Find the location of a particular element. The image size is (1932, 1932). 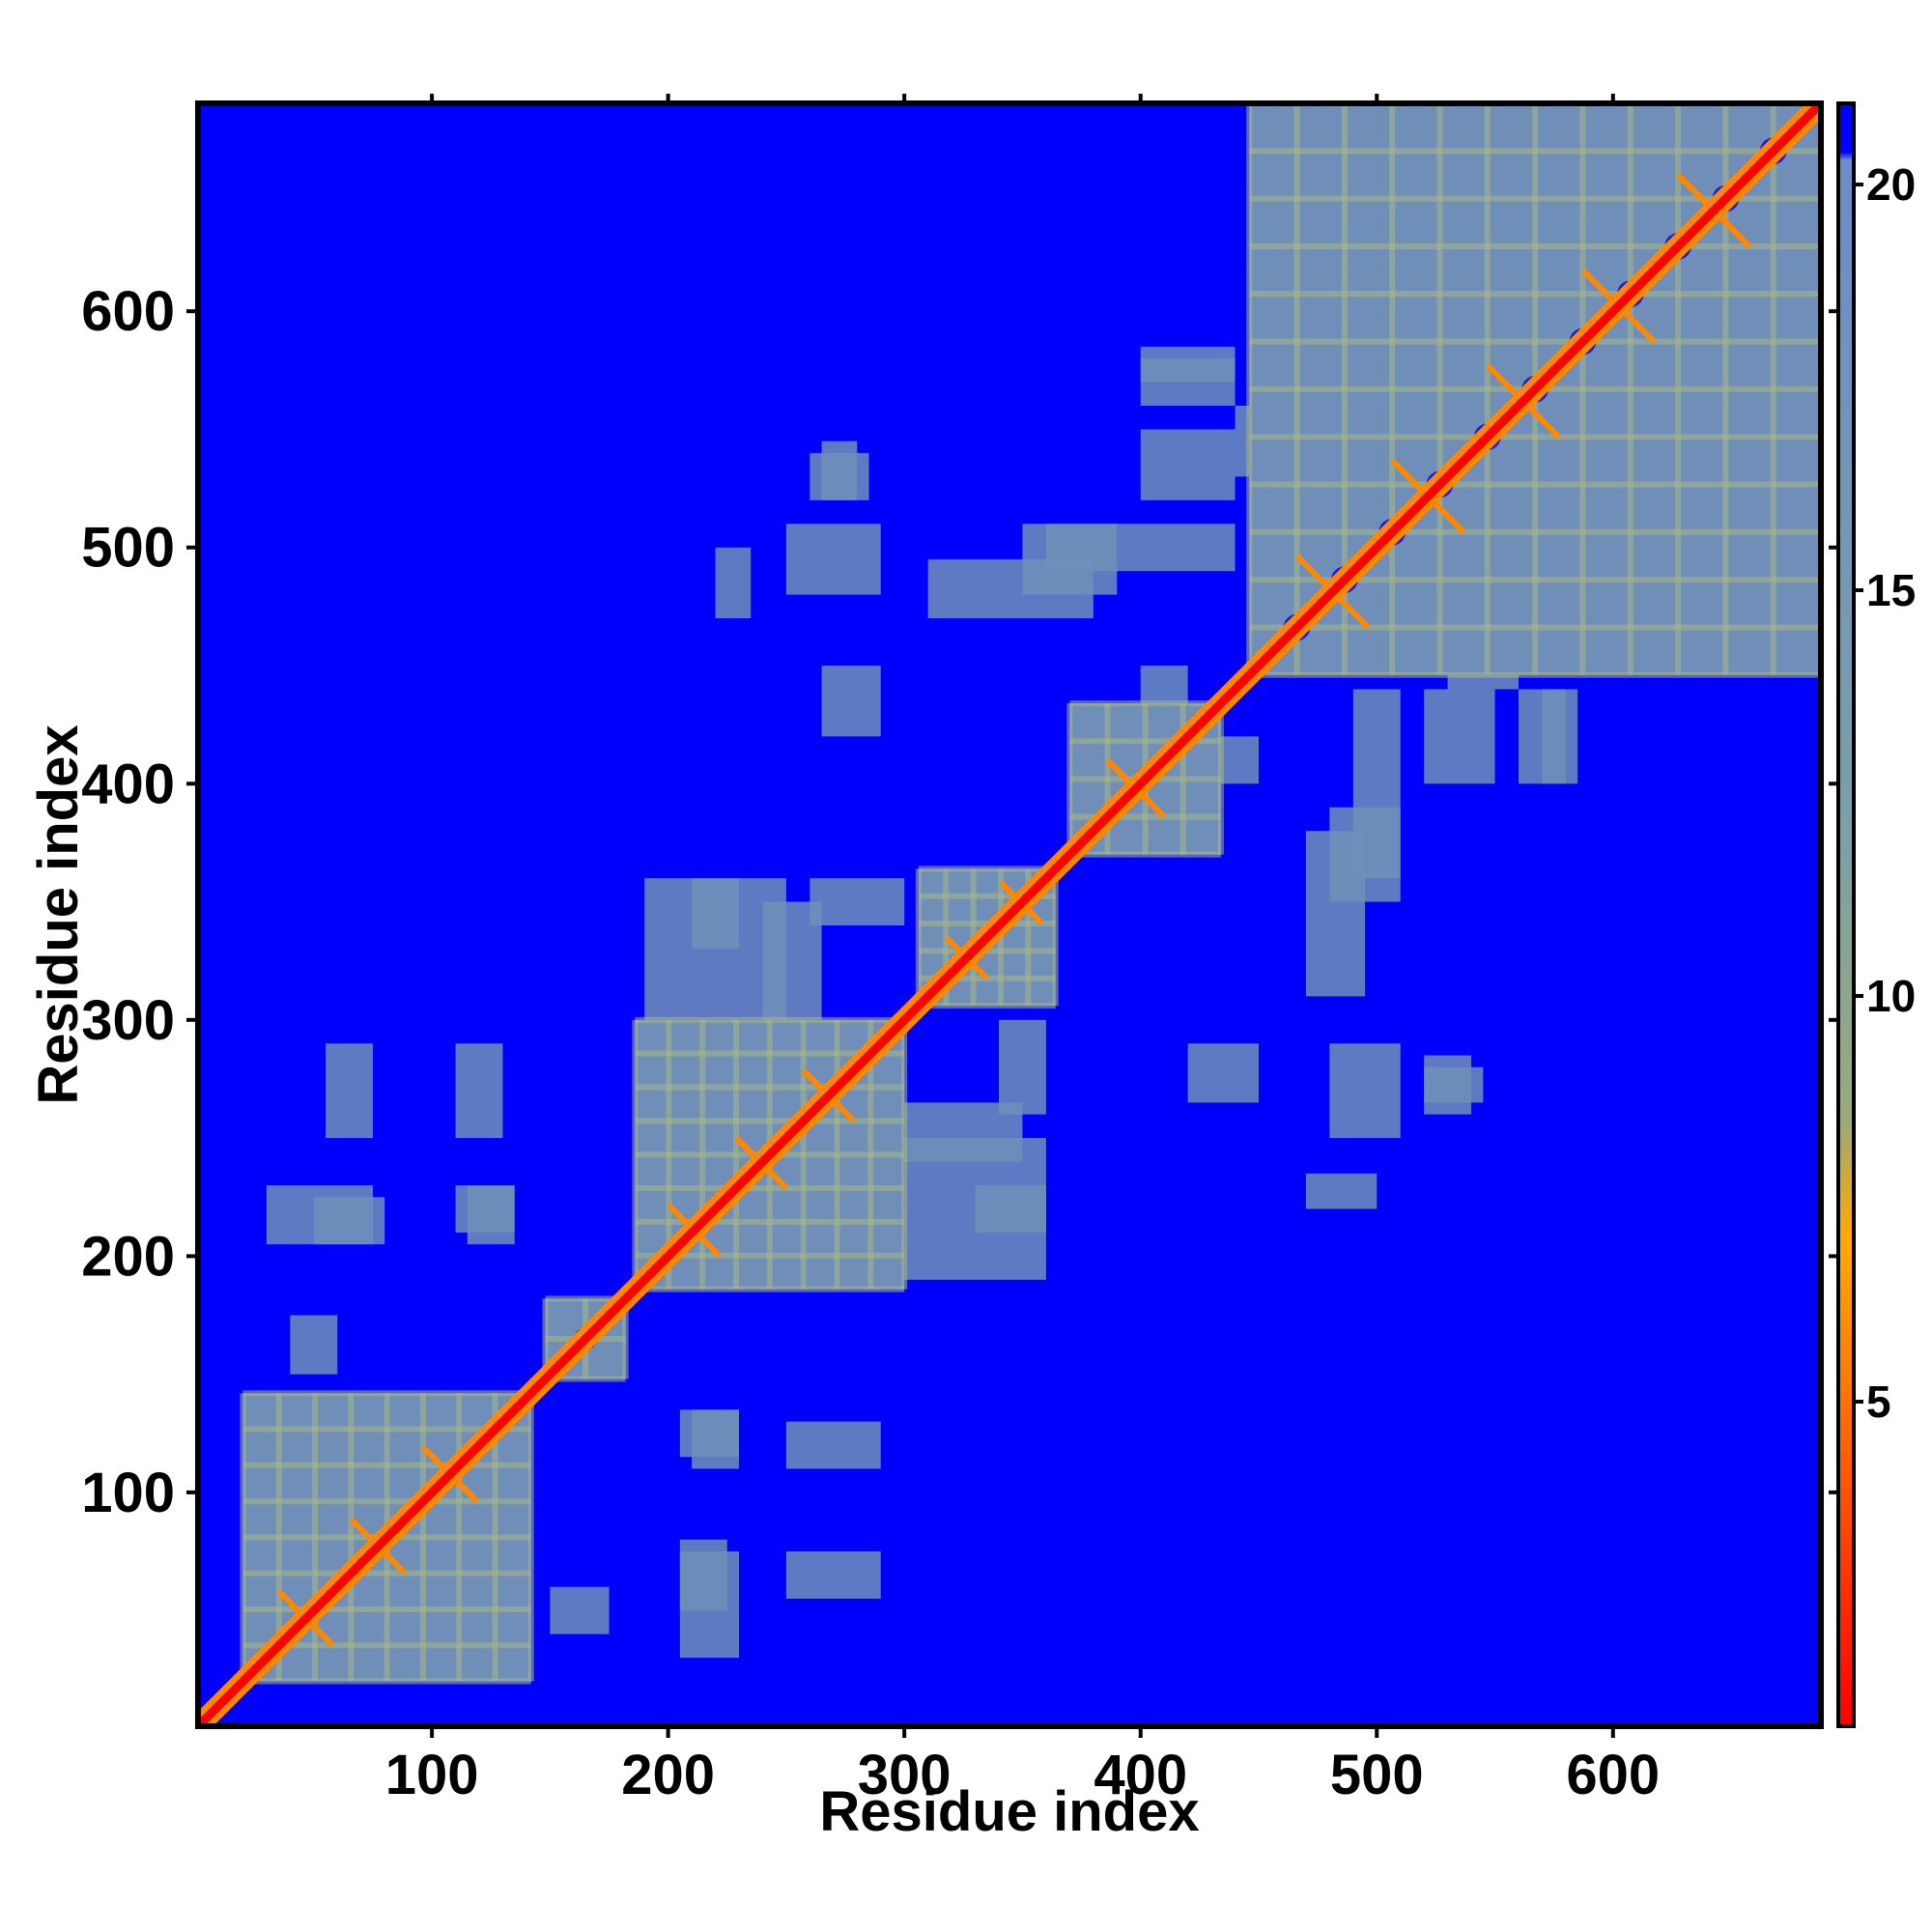

x-tick-label: 300 is located at coordinates (905, 1775).